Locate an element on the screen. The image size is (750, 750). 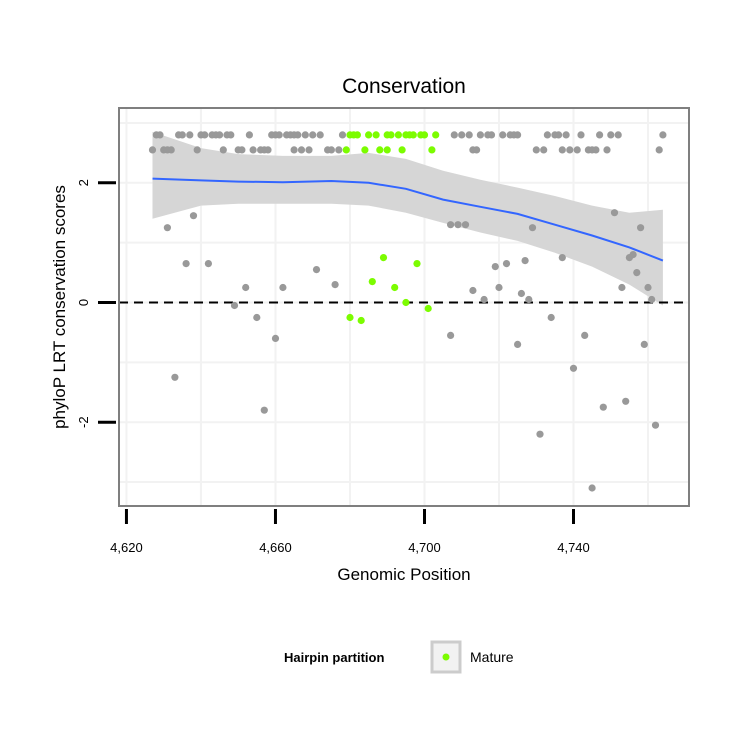
smooth-trend-line is located at coordinates (408, 219).